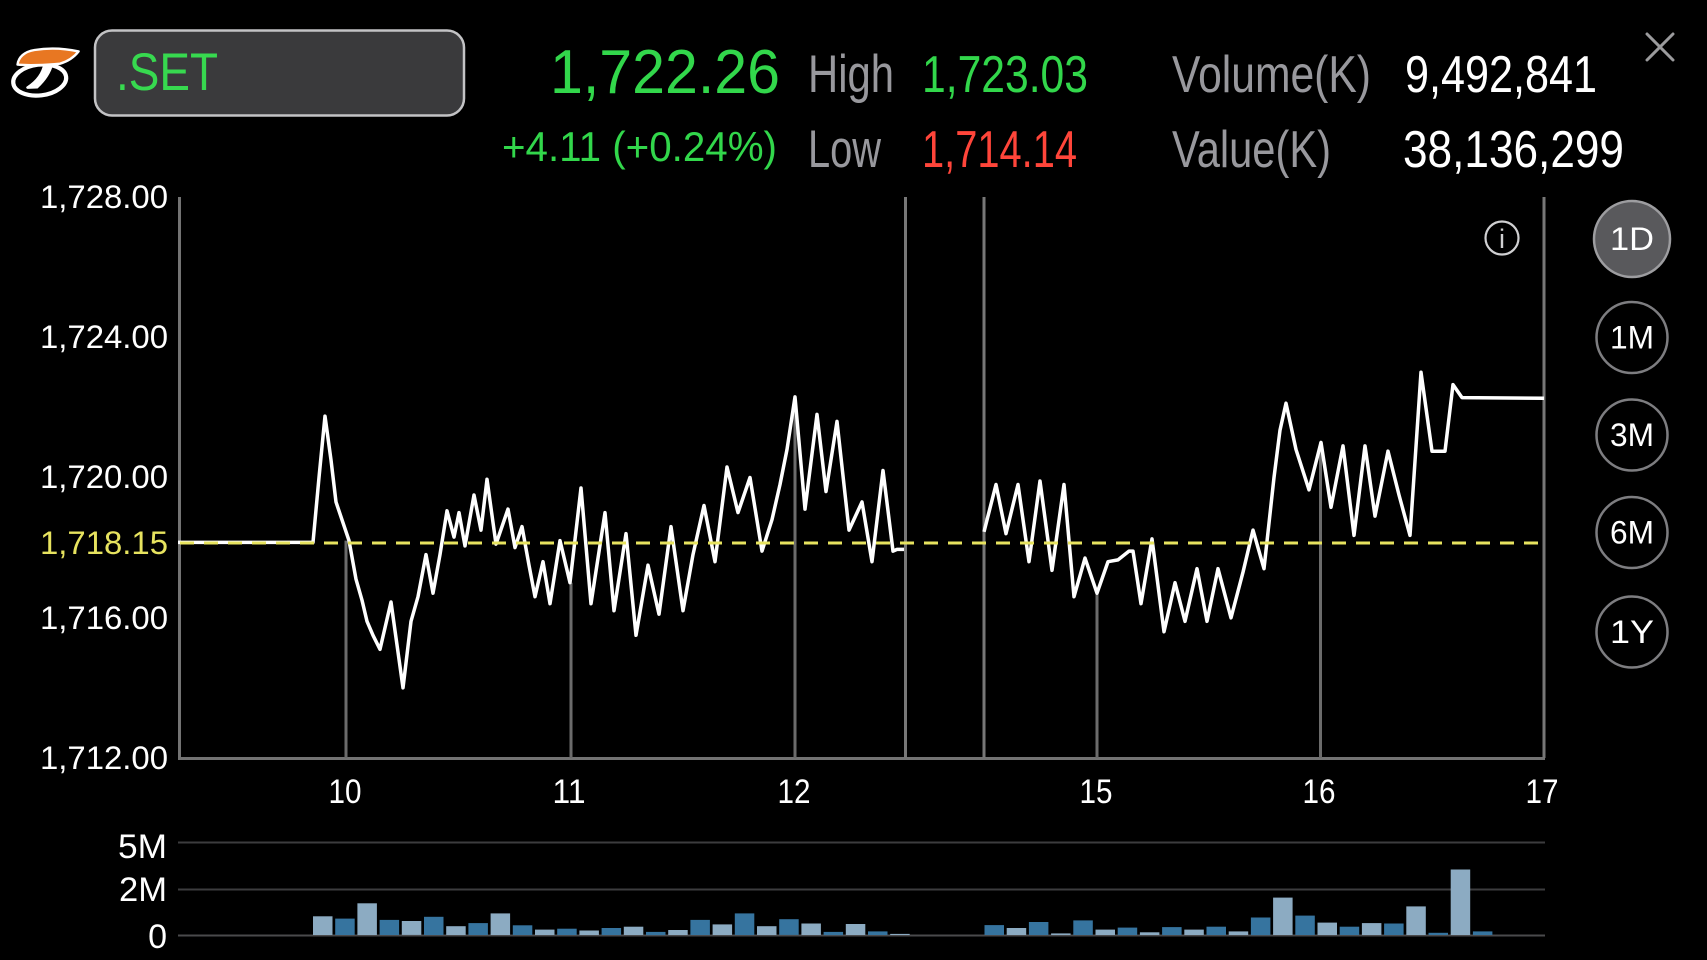 The height and width of the screenshot is (960, 1707). Describe the element at coordinates (569, 792) in the screenshot. I see `svg-text: 11` at that location.